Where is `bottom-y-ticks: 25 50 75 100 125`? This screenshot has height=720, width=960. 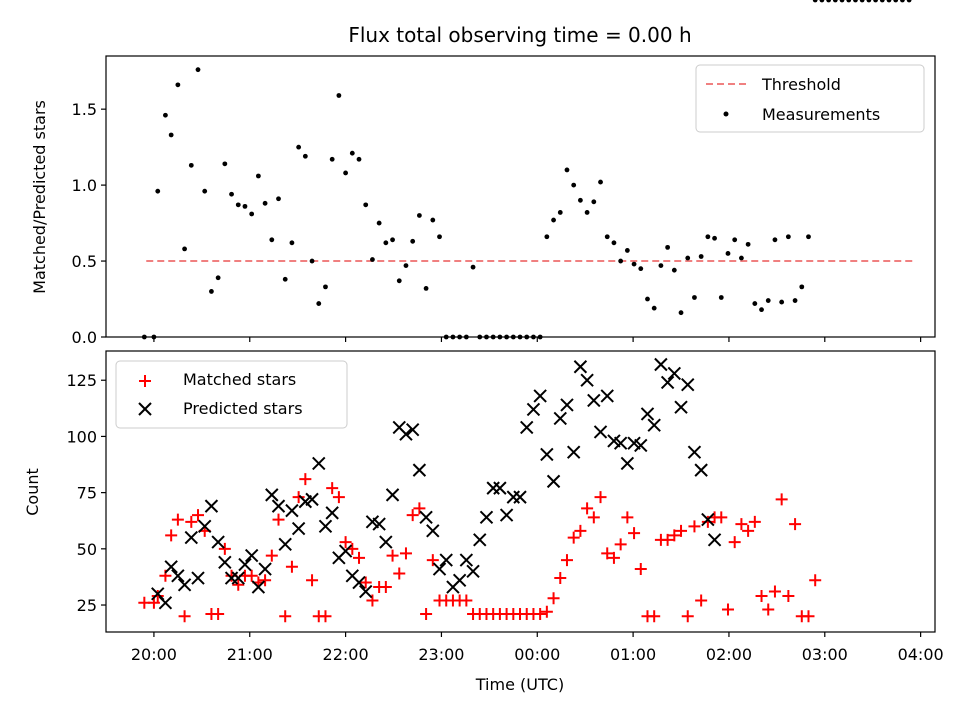 bottom-y-ticks: 25 50 75 100 125 is located at coordinates (86, 493).